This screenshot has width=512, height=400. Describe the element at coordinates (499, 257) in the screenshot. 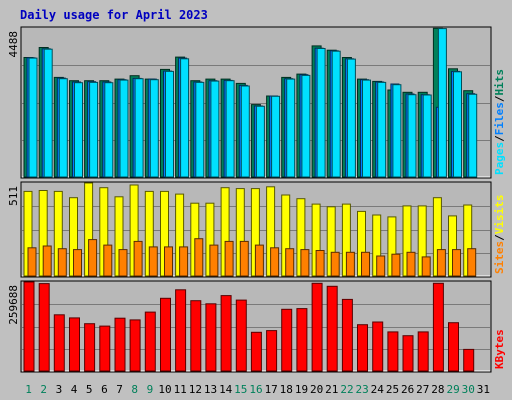

I see `series-label-sites: Sites` at that location.